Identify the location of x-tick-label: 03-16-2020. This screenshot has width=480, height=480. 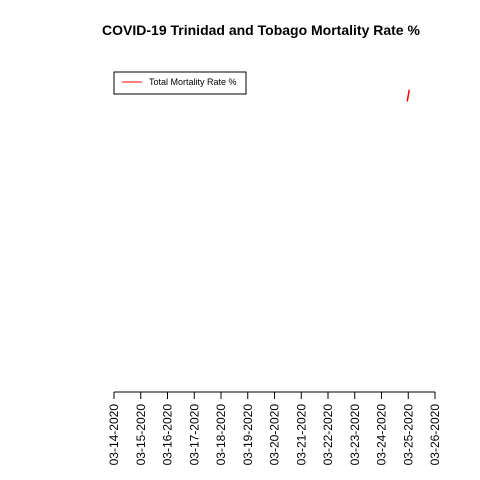
(168, 435).